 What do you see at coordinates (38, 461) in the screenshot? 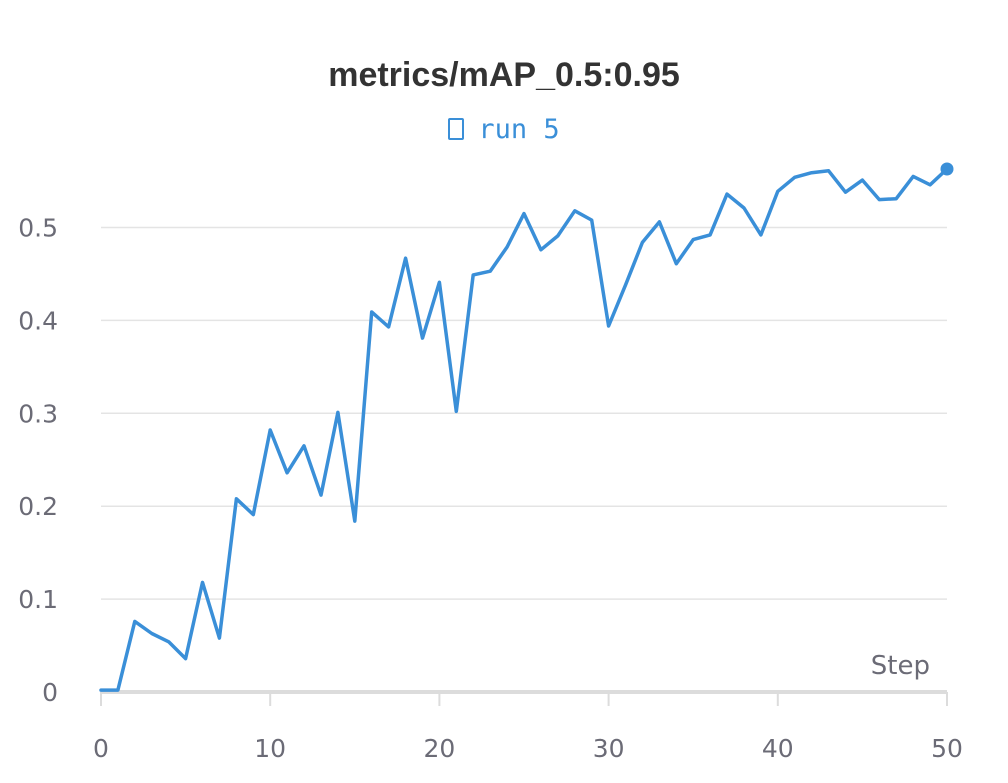
I see `y-axis-ticks: 0 0.1 0.2 0.3 0.4 0.5` at bounding box center [38, 461].